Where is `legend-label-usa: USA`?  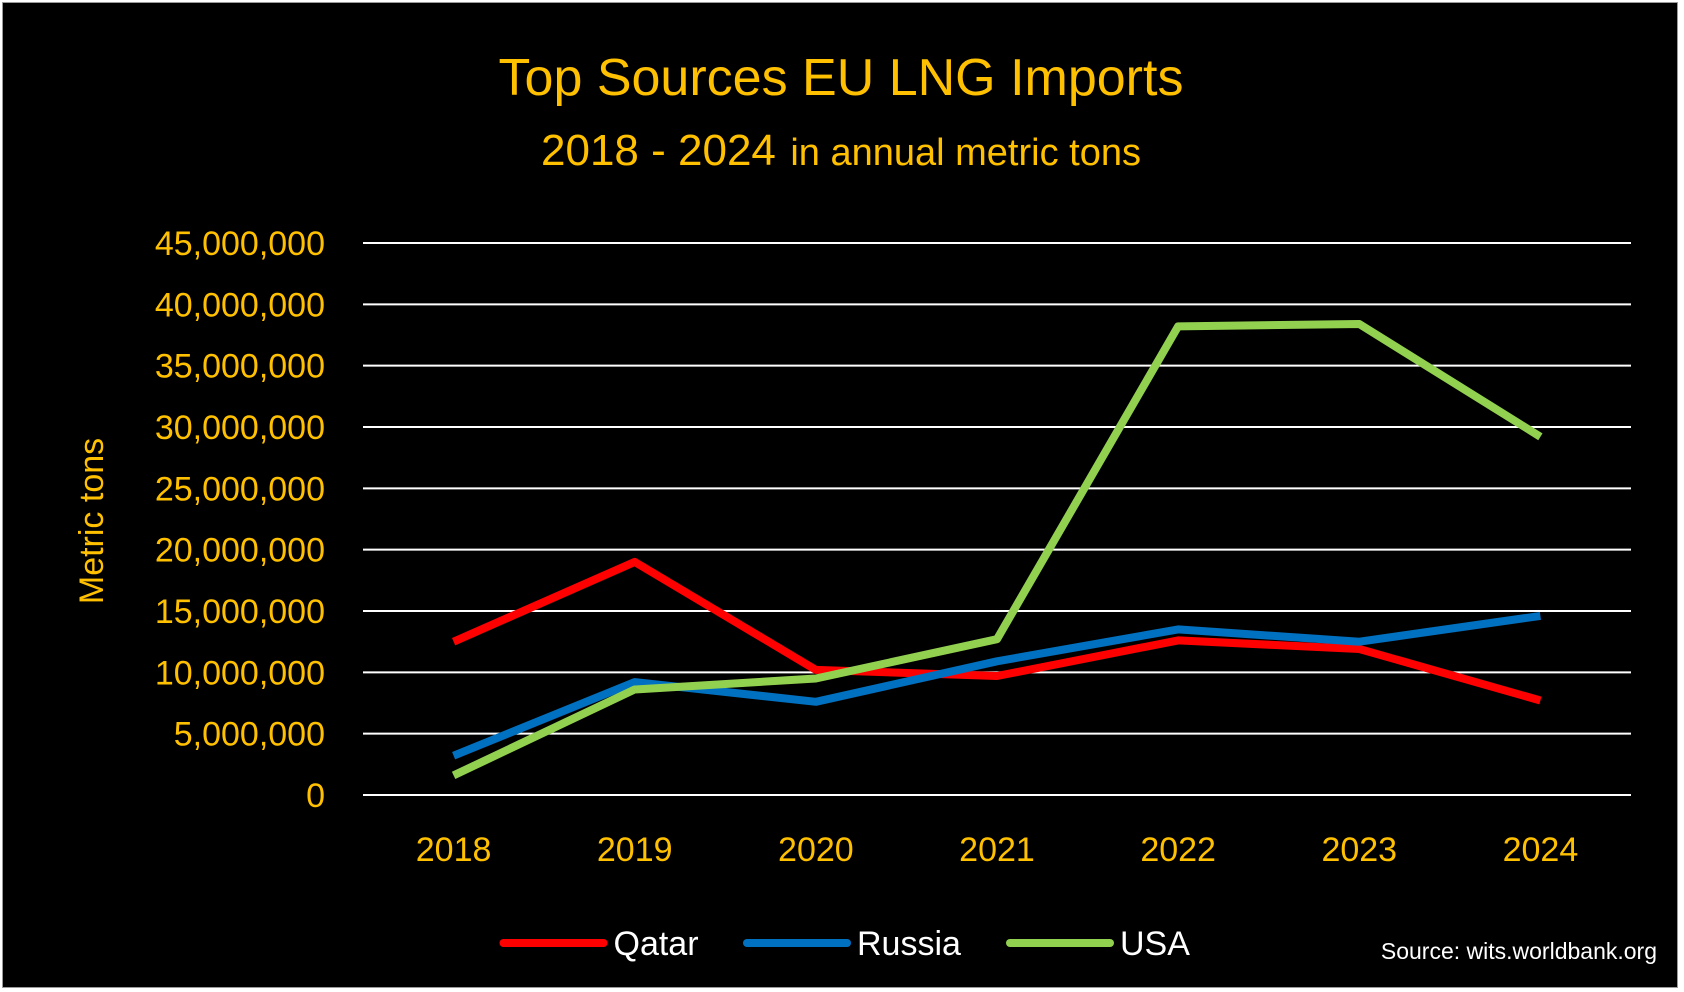
legend-label-usa: USA is located at coordinates (1155, 944).